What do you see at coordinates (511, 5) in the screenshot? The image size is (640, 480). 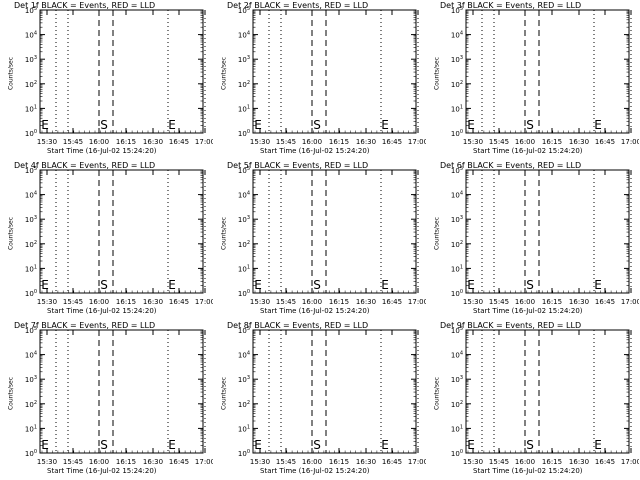 I see `plot-title: Det 3f BLACK = Events, RED = LLD` at bounding box center [511, 5].